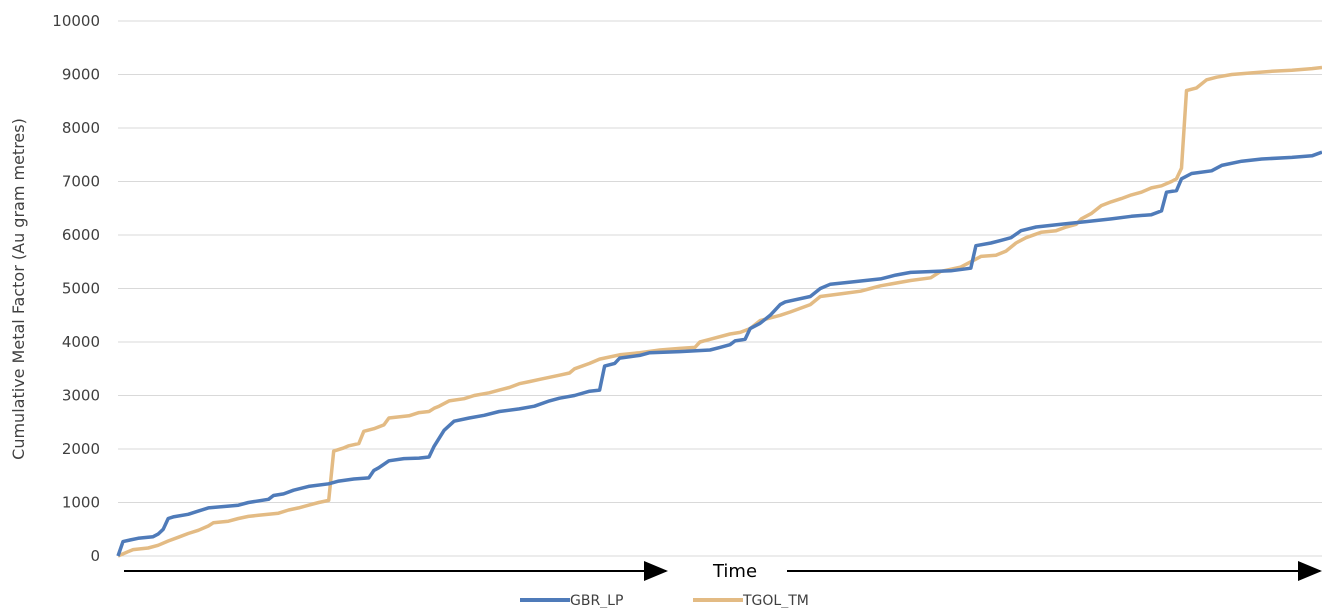 This screenshot has width=1322, height=608. I want to click on y-tick-label: 2000, so click(81, 449).